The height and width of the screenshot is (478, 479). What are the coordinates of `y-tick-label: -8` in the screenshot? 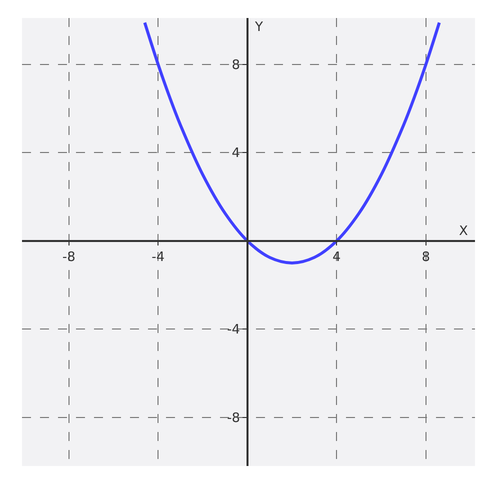 It's located at (233, 418).